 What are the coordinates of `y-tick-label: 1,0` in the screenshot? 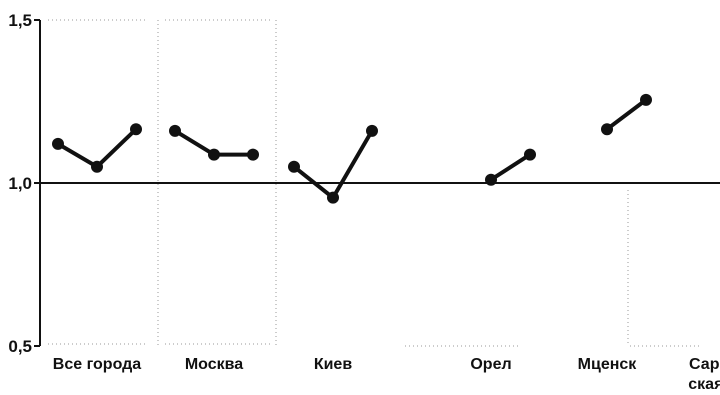 It's located at (20, 183).